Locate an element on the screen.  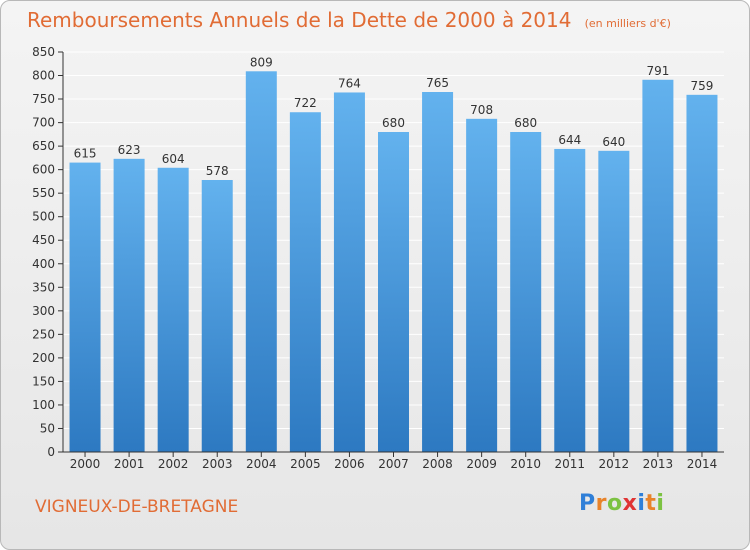
y-tick-label-550: 550 is located at coordinates (43, 193).